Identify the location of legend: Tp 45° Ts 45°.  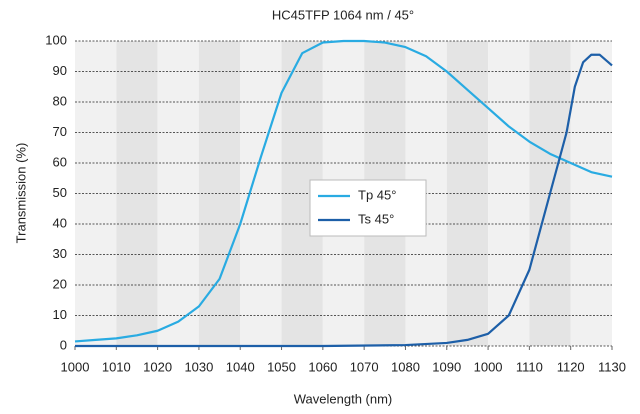
(368, 208).